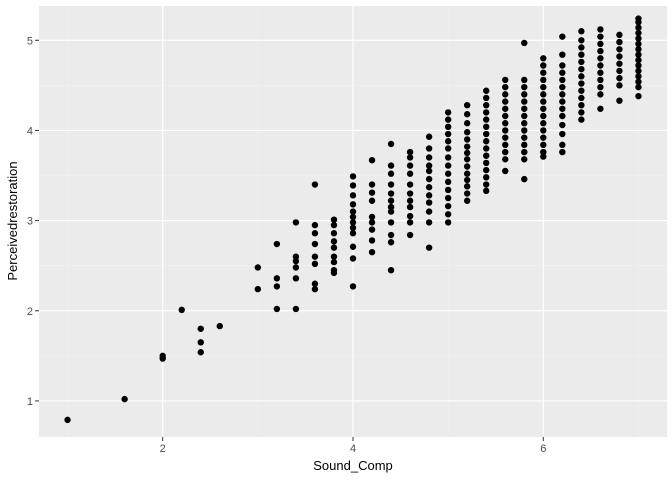  What do you see at coordinates (163, 449) in the screenshot?
I see `x-tick-label: 2` at bounding box center [163, 449].